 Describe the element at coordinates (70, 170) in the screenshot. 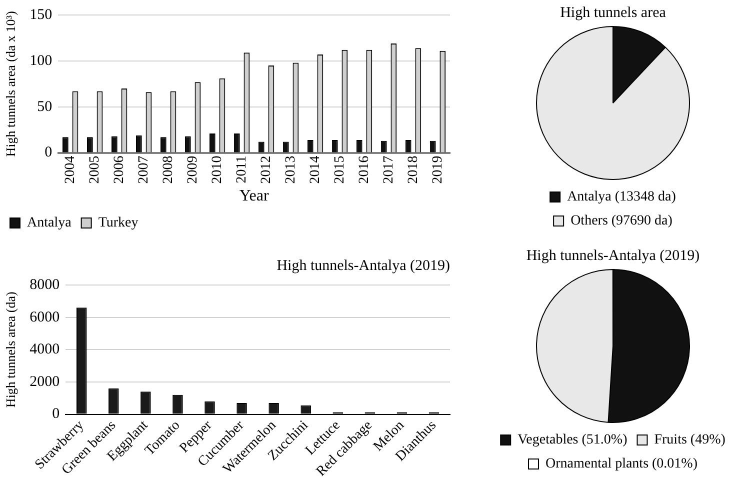

I see `x-tick-label: 2004` at that location.